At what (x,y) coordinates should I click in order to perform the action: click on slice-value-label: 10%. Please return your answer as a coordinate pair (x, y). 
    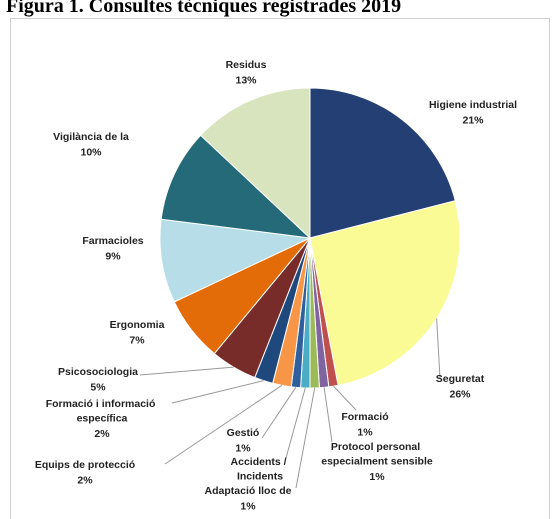
    Looking at the image, I should click on (91, 153).